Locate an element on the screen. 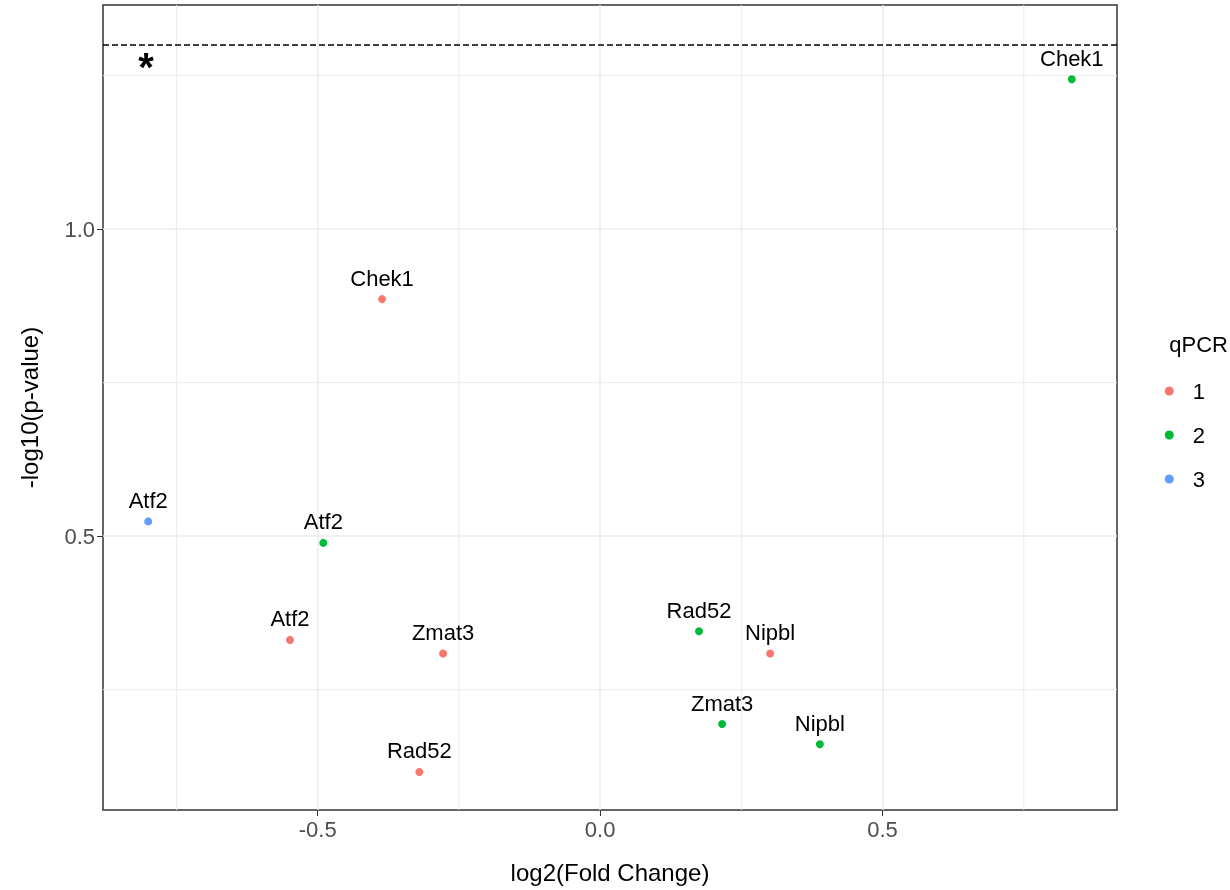  y-axis-title: -log10(p-value) is located at coordinates (29, 407).